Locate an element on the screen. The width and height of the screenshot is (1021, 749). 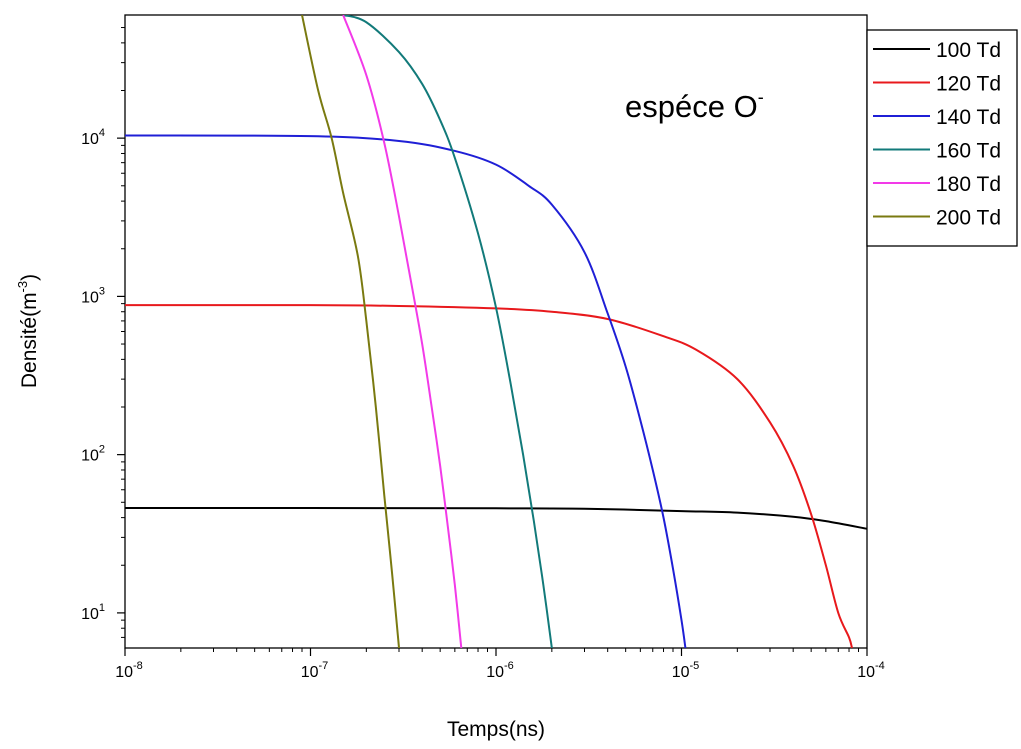
x-tick-label-exponent: -8 is located at coordinates (138, 666).